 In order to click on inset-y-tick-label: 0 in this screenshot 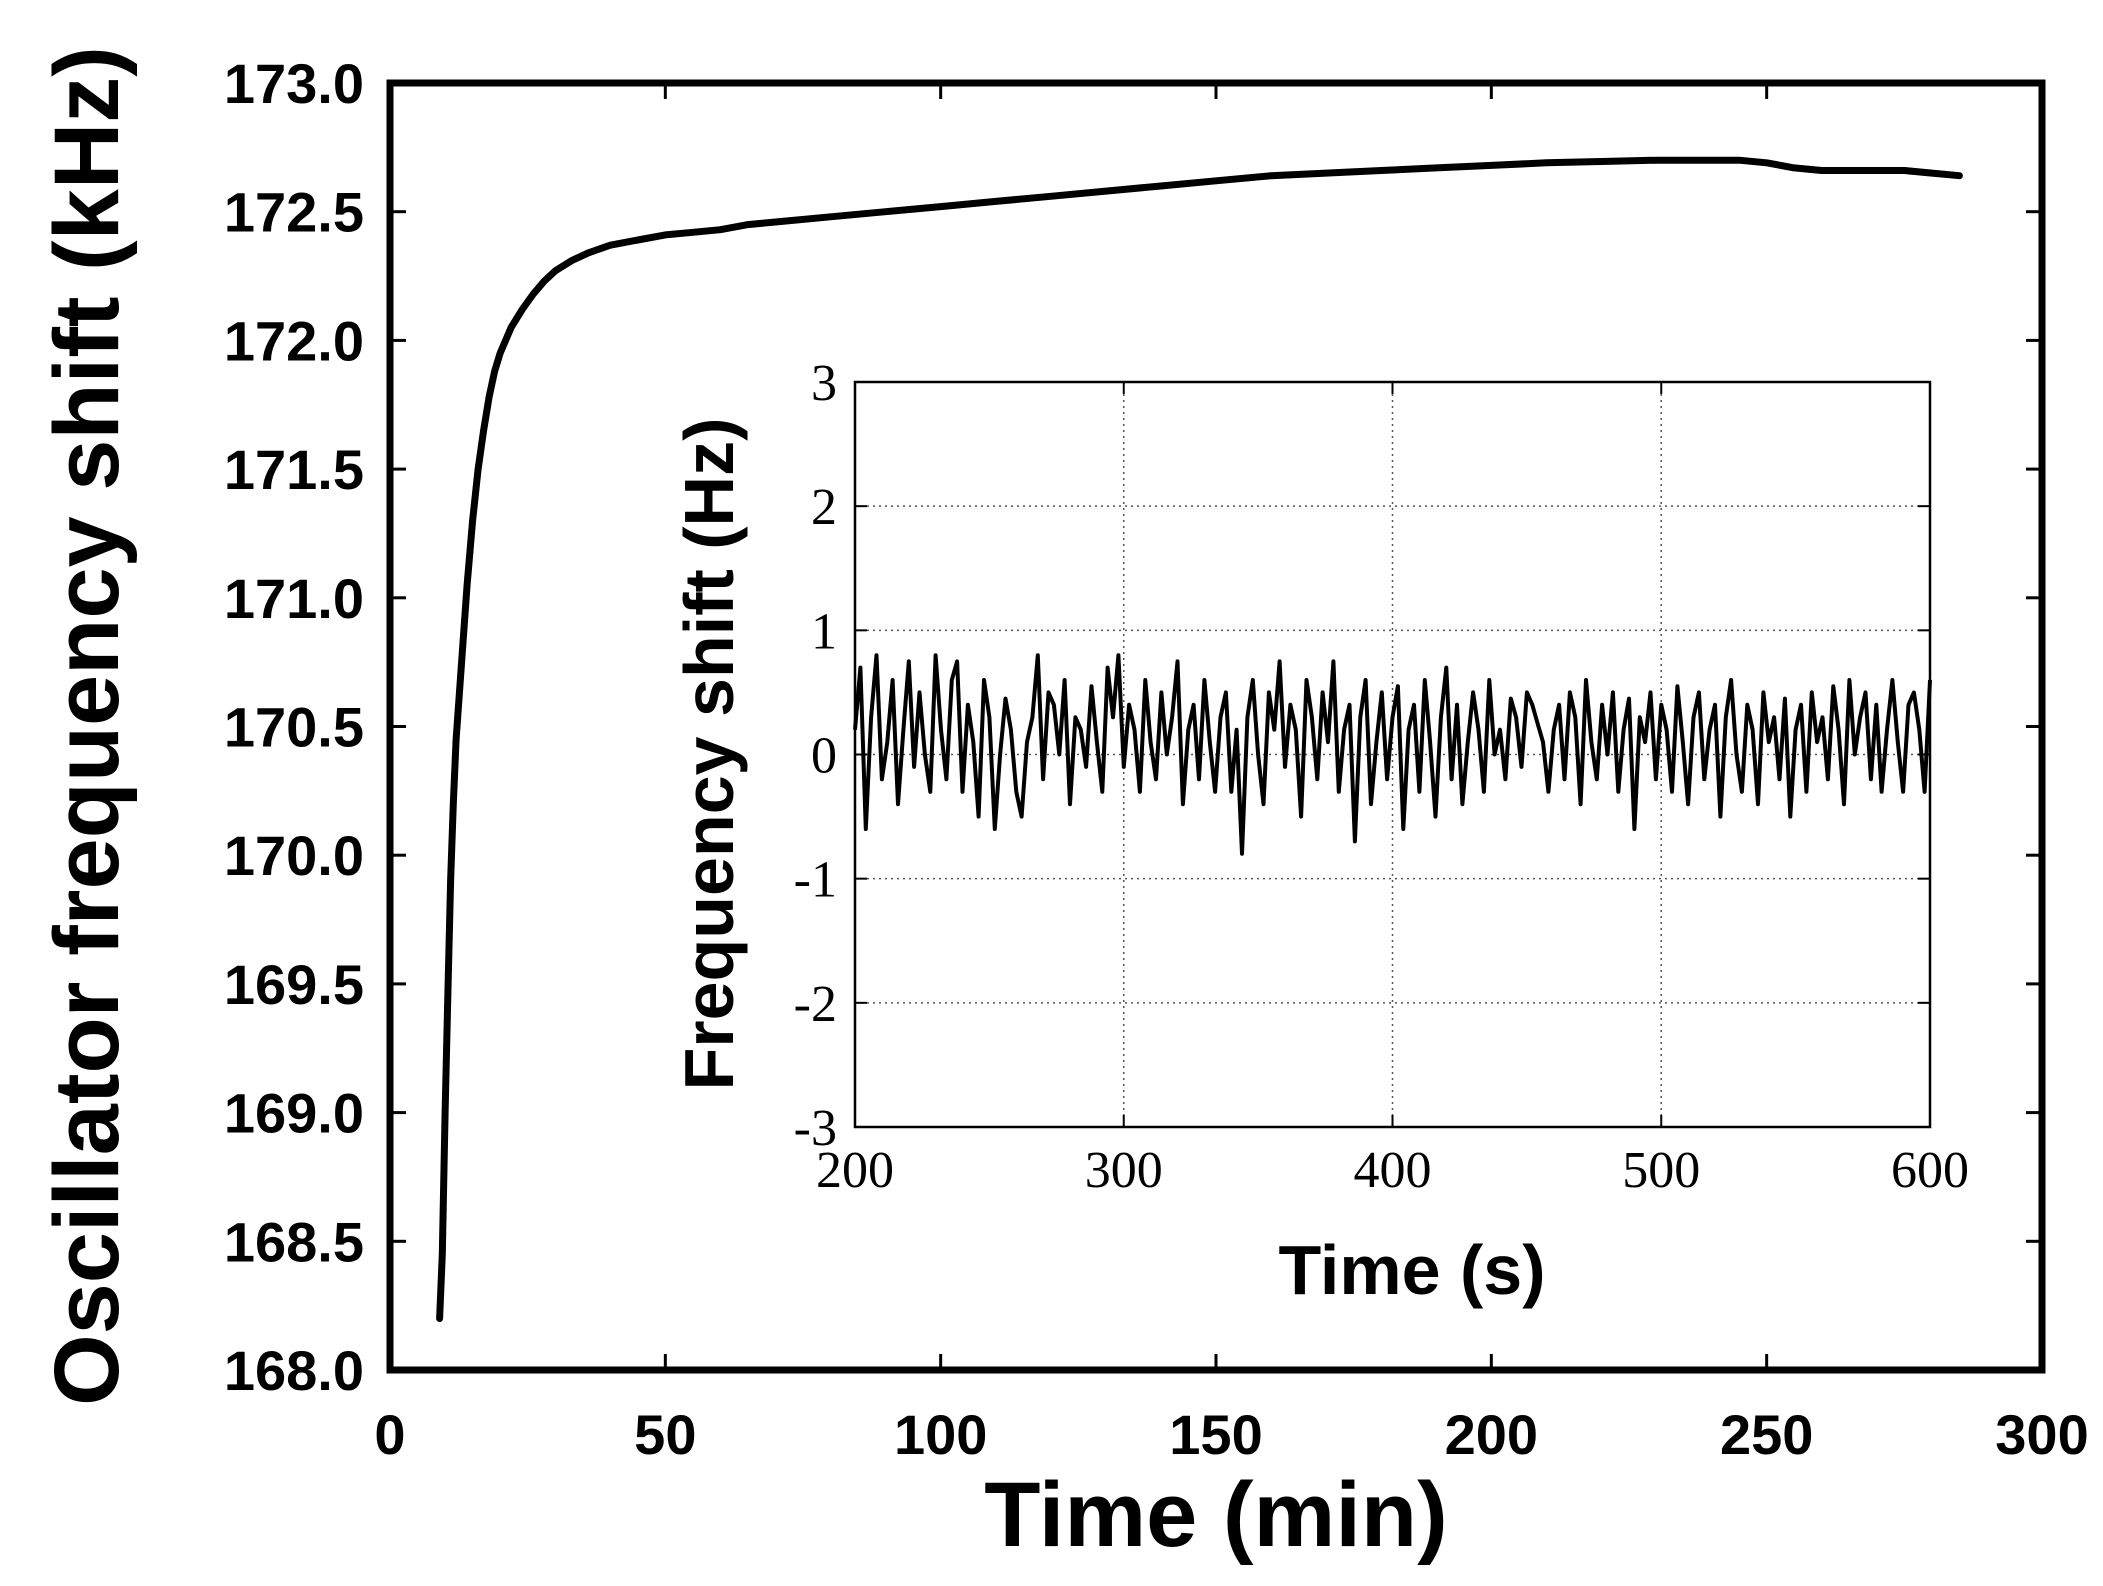, I will do `click(824, 756)`.